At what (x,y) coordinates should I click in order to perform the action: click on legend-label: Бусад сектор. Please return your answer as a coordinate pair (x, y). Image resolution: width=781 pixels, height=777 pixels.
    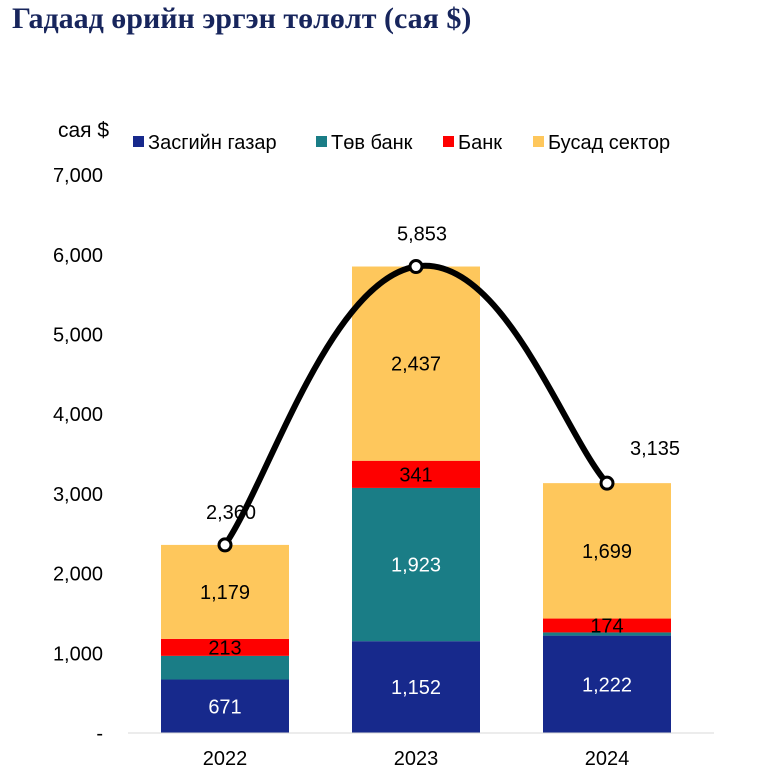
    Looking at the image, I should click on (609, 143).